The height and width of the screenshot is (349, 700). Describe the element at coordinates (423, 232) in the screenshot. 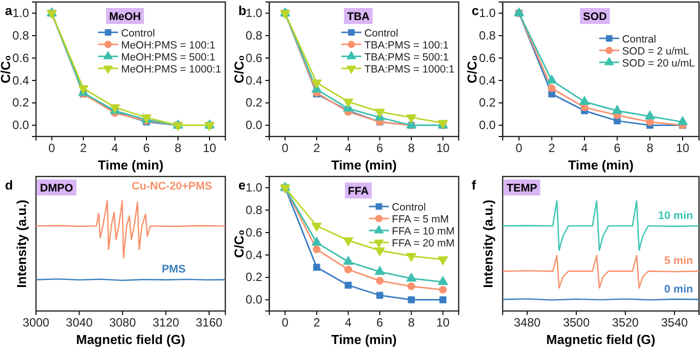

I see `legend-label: FFA = 10 mM` at that location.